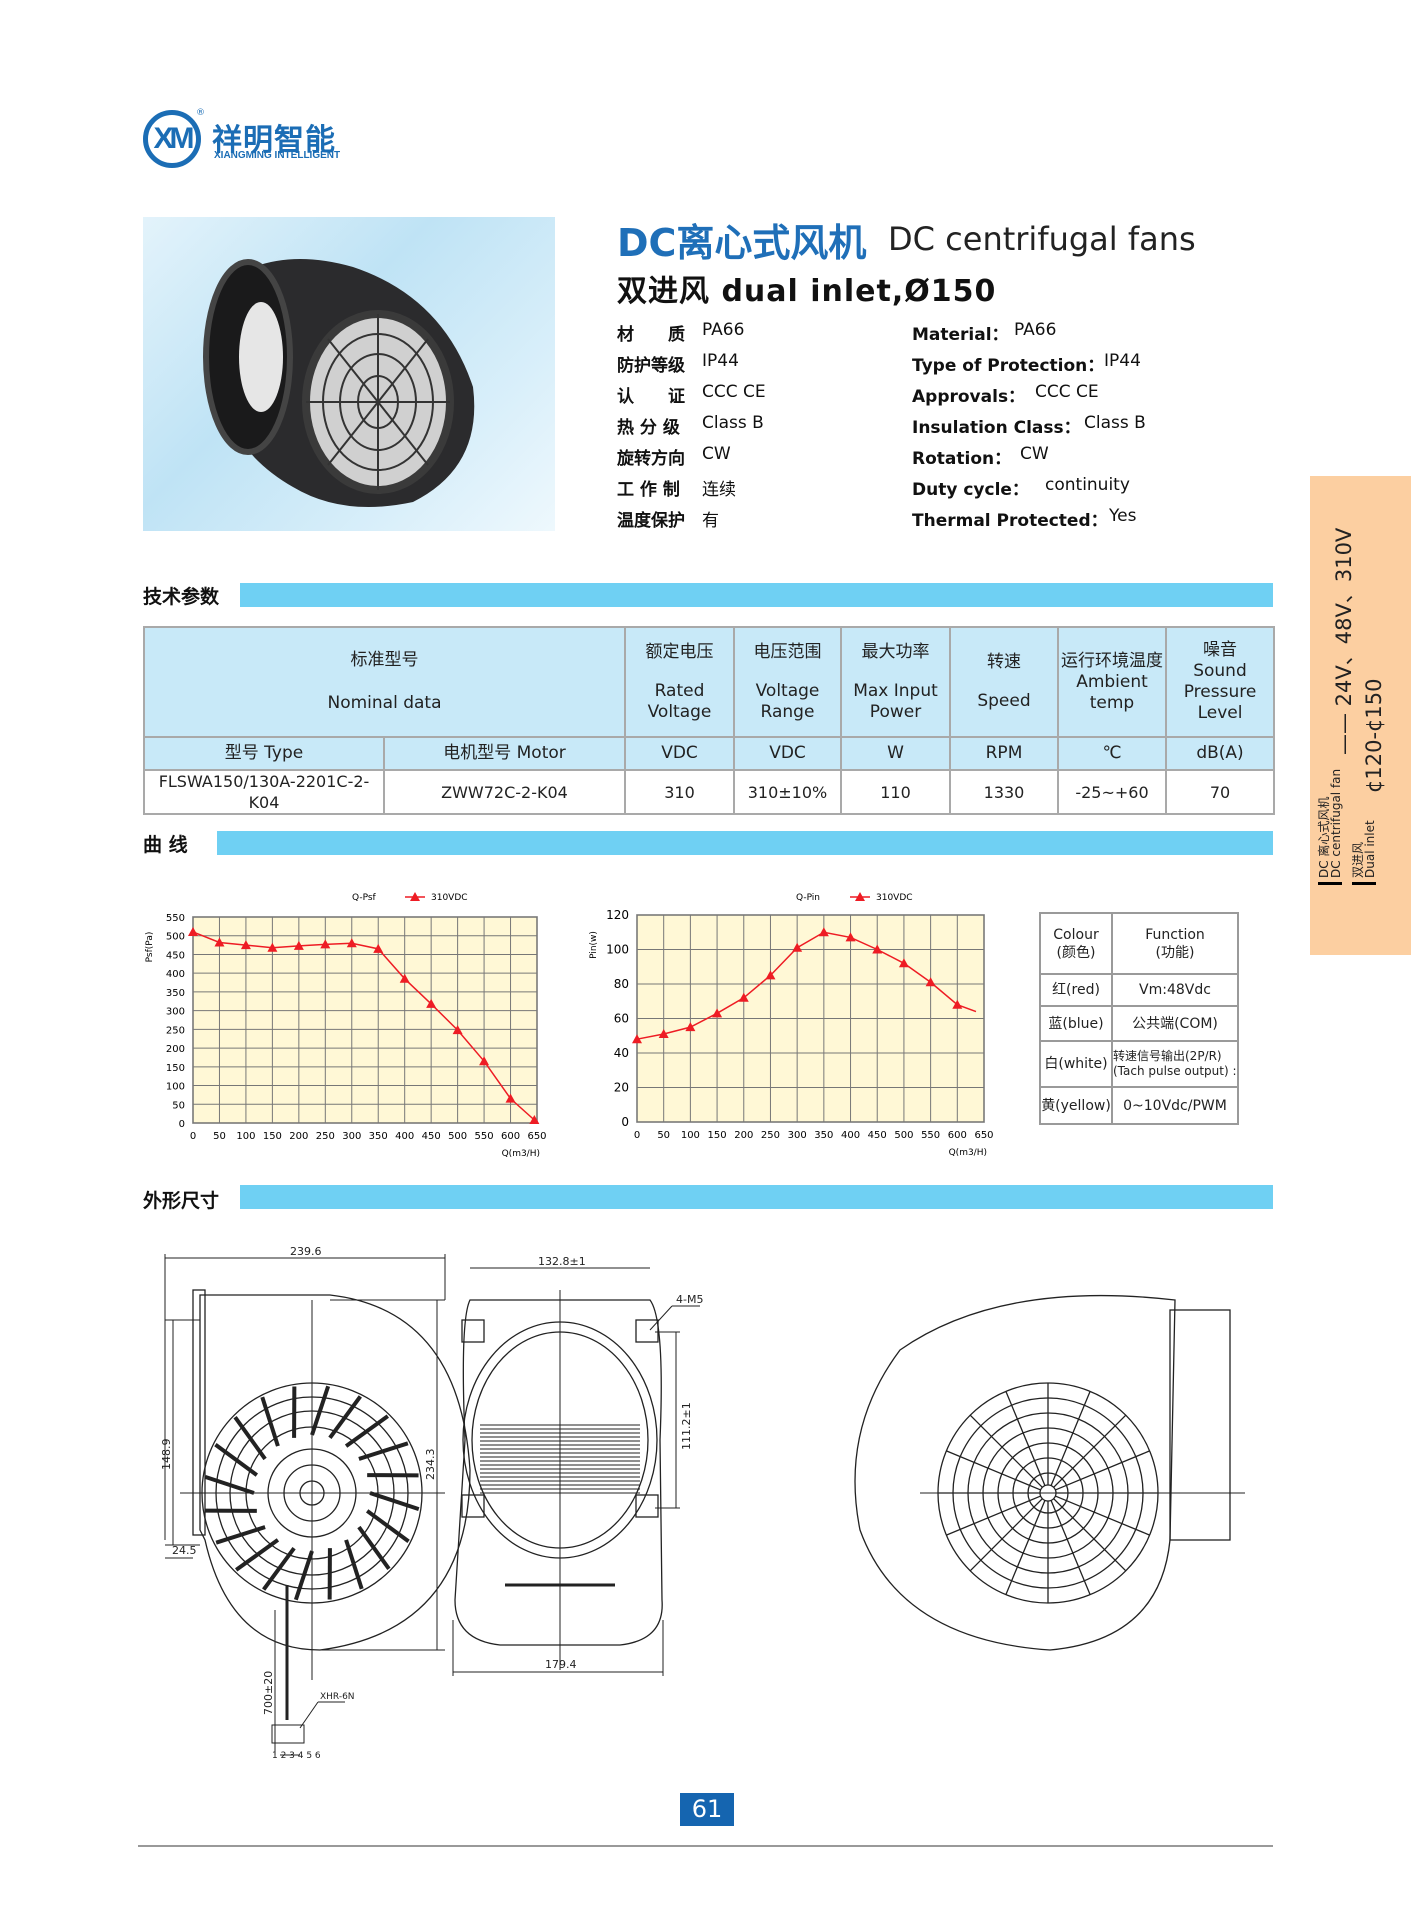  Describe the element at coordinates (710, 521) in the screenshot. I see `spec-value: 有` at that location.